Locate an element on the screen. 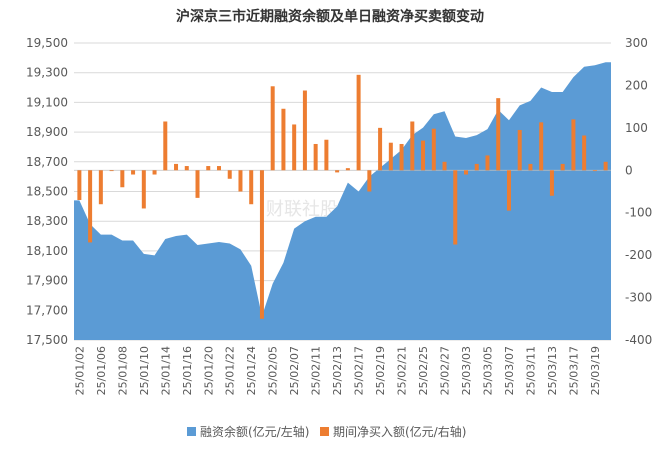  right-tick-label: -100 is located at coordinates (638, 213).